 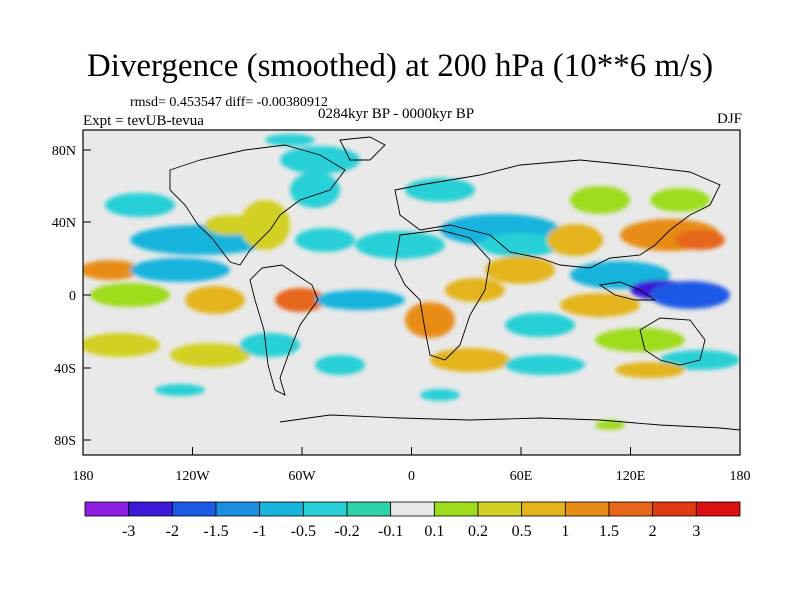 What do you see at coordinates (172, 531) in the screenshot?
I see `colorbar-label: -2` at bounding box center [172, 531].